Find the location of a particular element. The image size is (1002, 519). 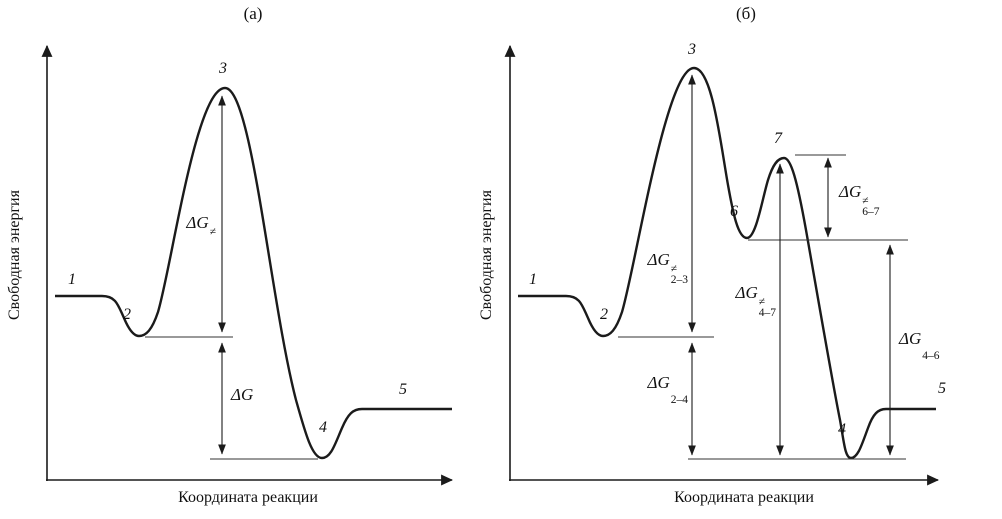

point-label-b-7: 7 is located at coordinates (778, 138).